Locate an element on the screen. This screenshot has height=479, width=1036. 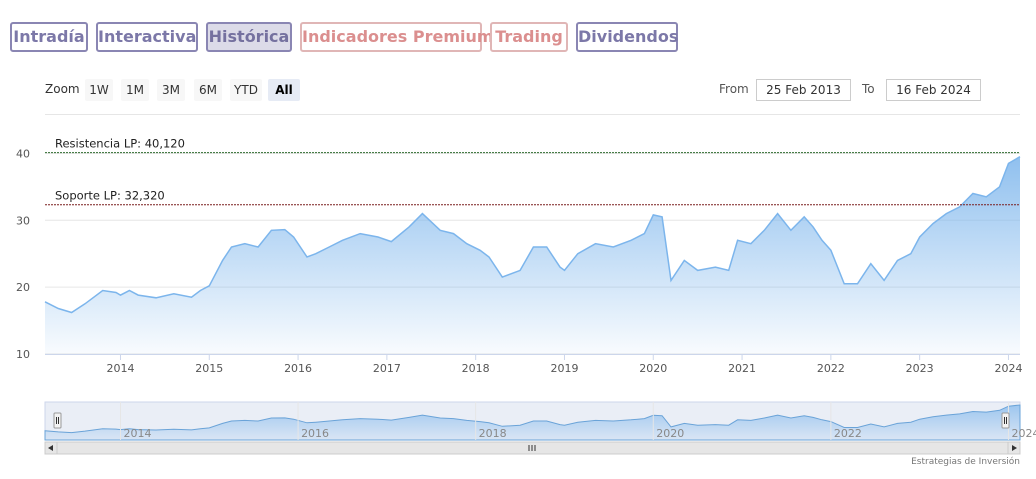
x-tick-label-2015: 2015 is located at coordinates (209, 368).